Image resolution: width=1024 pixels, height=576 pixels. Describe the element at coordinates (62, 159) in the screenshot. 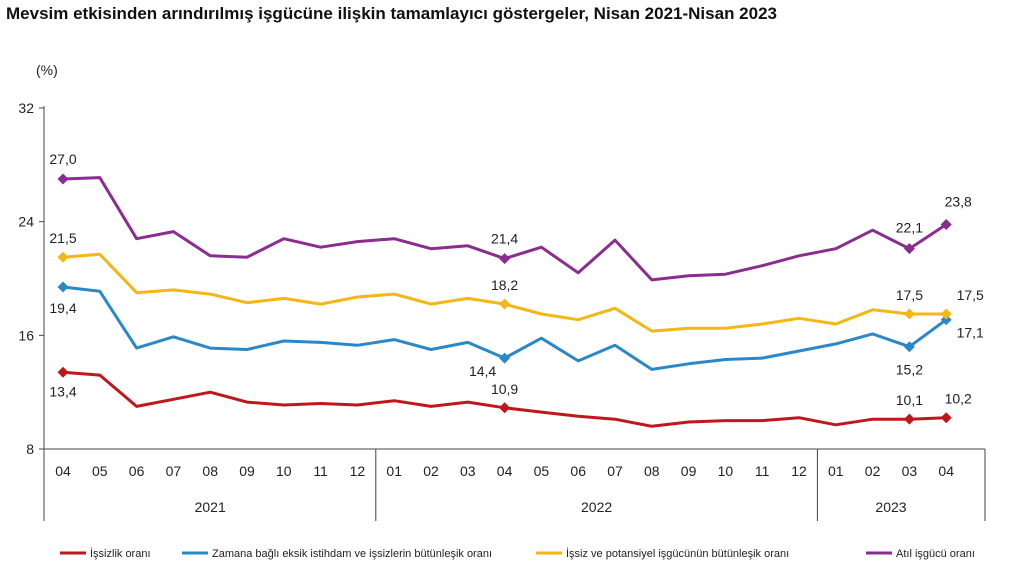

I see `data-label: 27,0` at that location.